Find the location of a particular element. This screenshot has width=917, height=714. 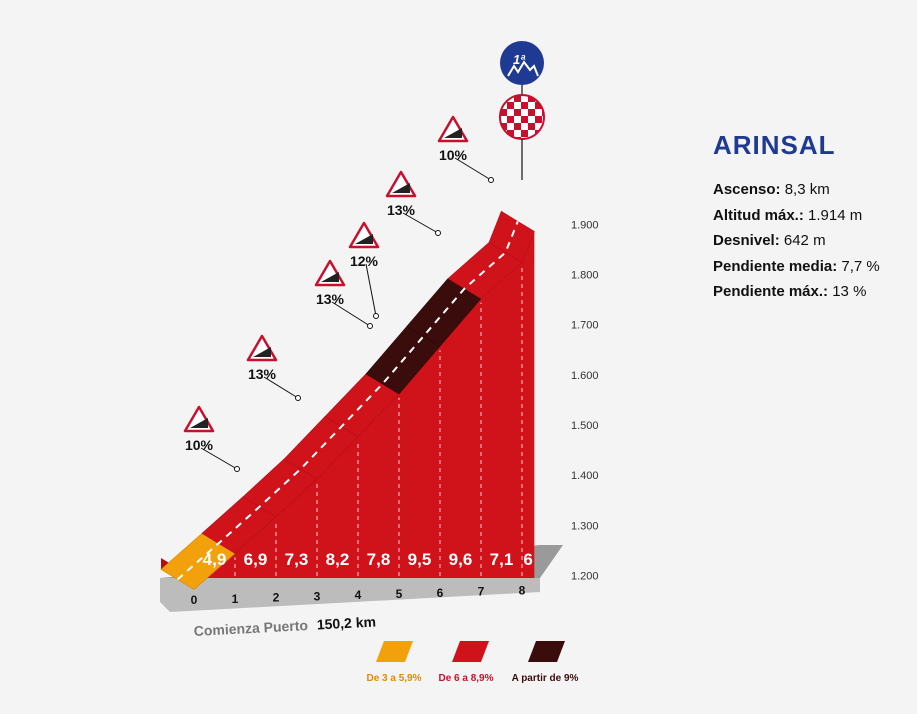

x-axis-ticks: 0 1 2 3 4 5 6 7 8 is located at coordinates (358, 595).